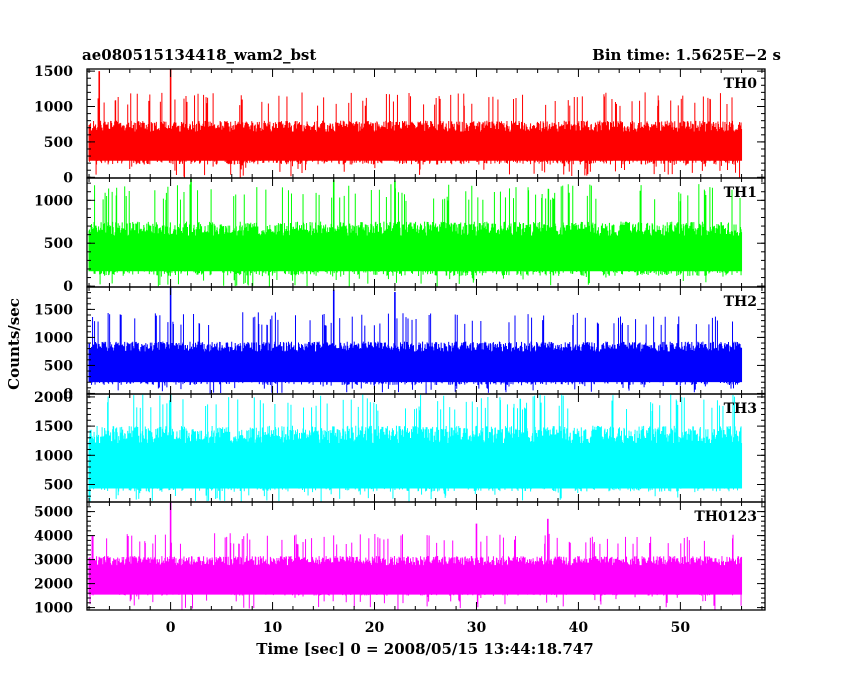  Describe the element at coordinates (199, 55) in the screenshot. I see `chart-title-left: ae080515134418_wam2_bst` at that location.